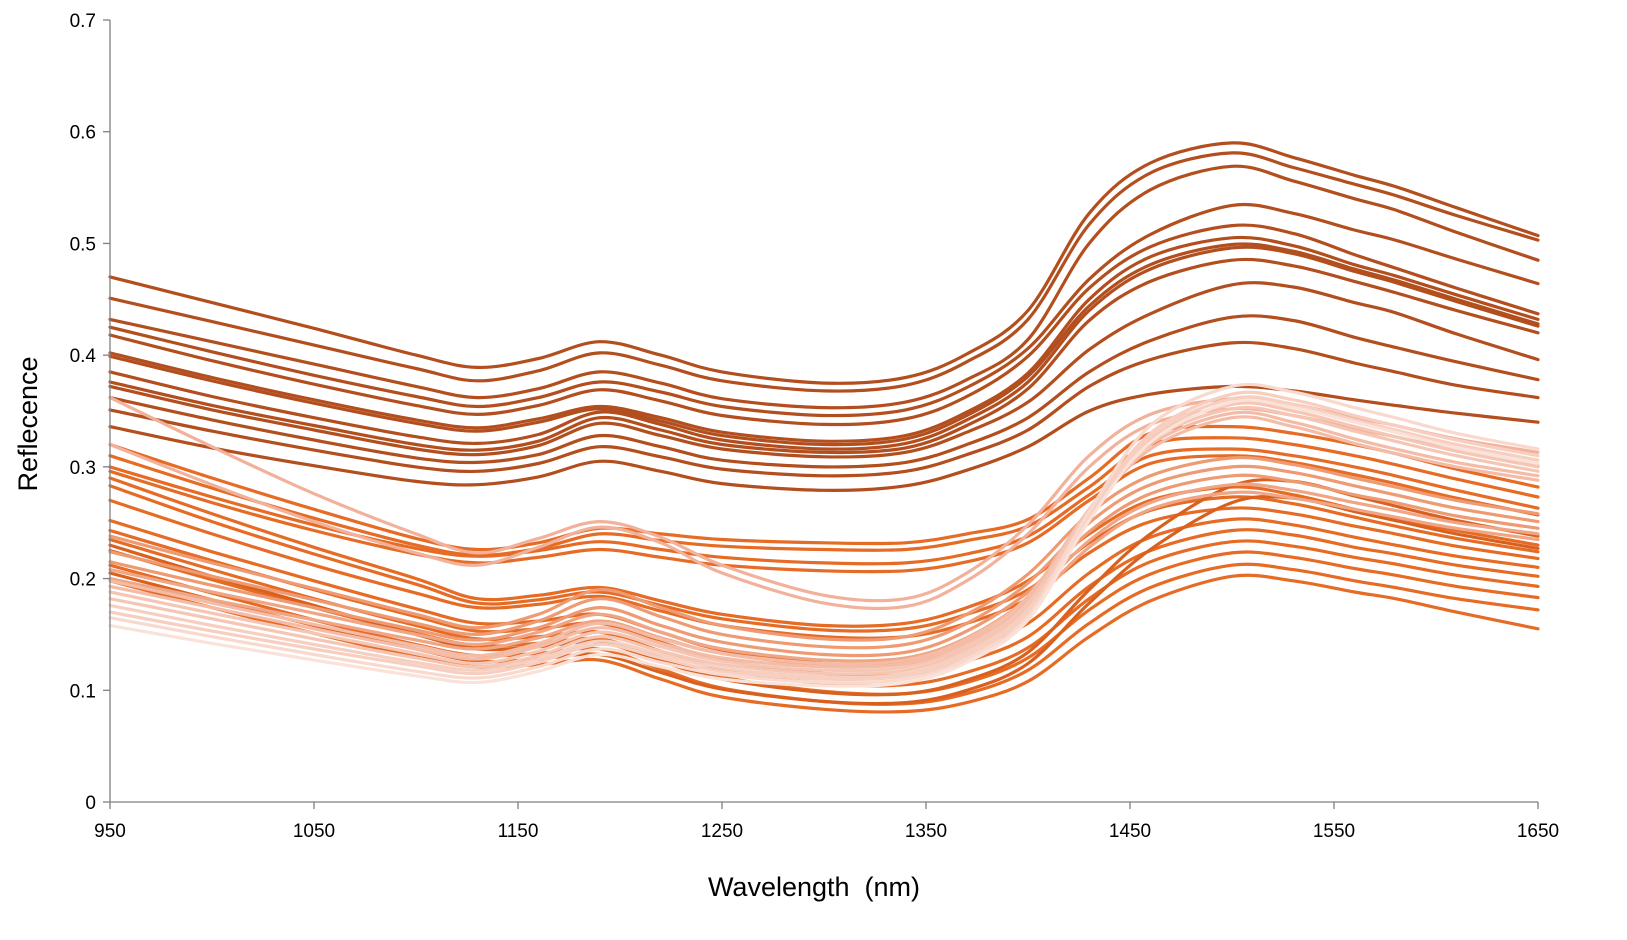 This screenshot has height=940, width=1627. I want to click on x-tick-label: 1250, so click(722, 831).